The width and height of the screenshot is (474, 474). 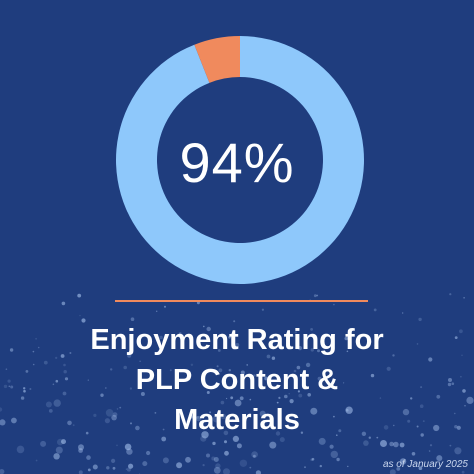 I want to click on title-line-3: Materials, so click(x=237, y=420).